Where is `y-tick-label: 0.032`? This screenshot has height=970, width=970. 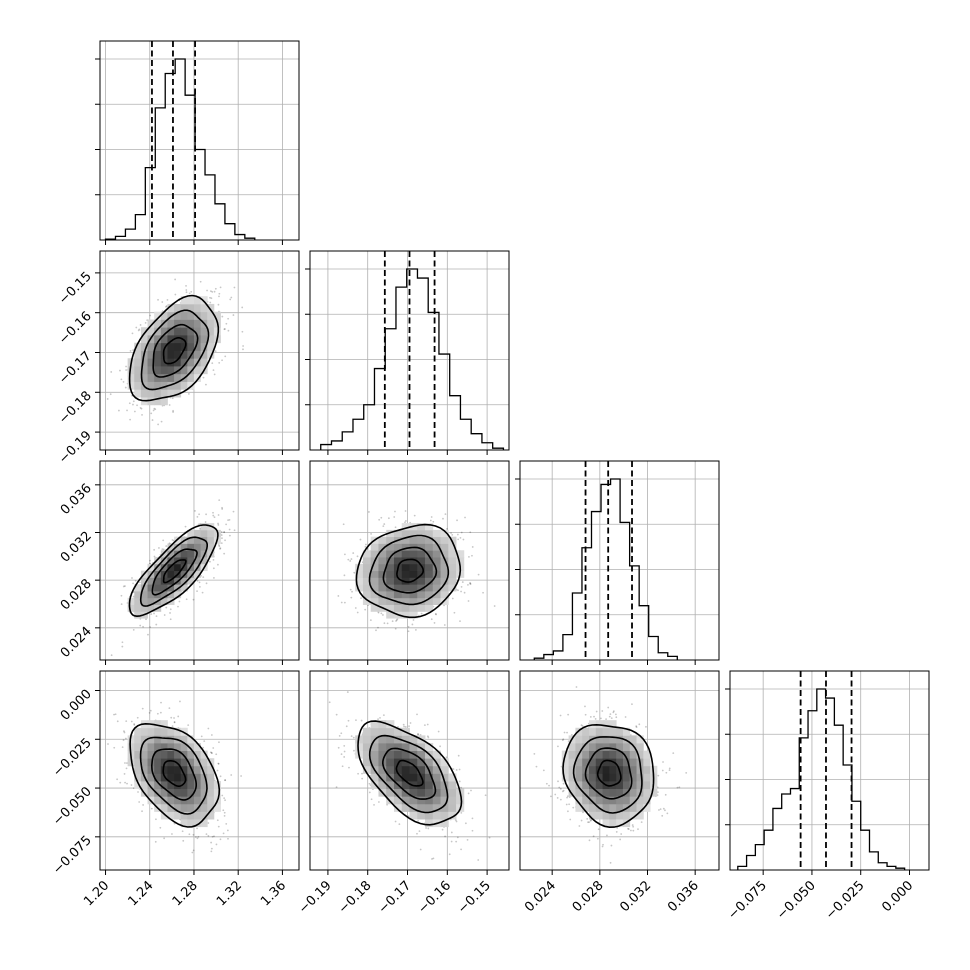 y-tick-label: 0.032 is located at coordinates (76, 547).